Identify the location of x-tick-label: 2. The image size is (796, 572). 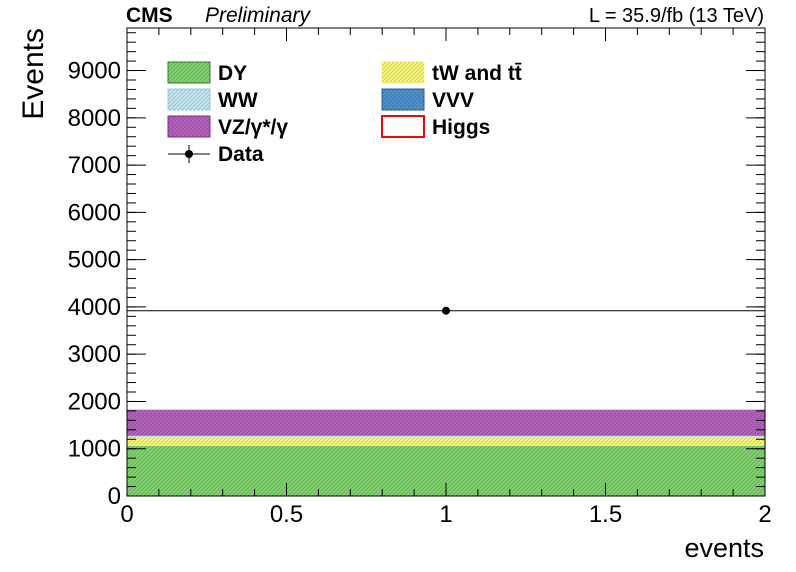
(764, 514).